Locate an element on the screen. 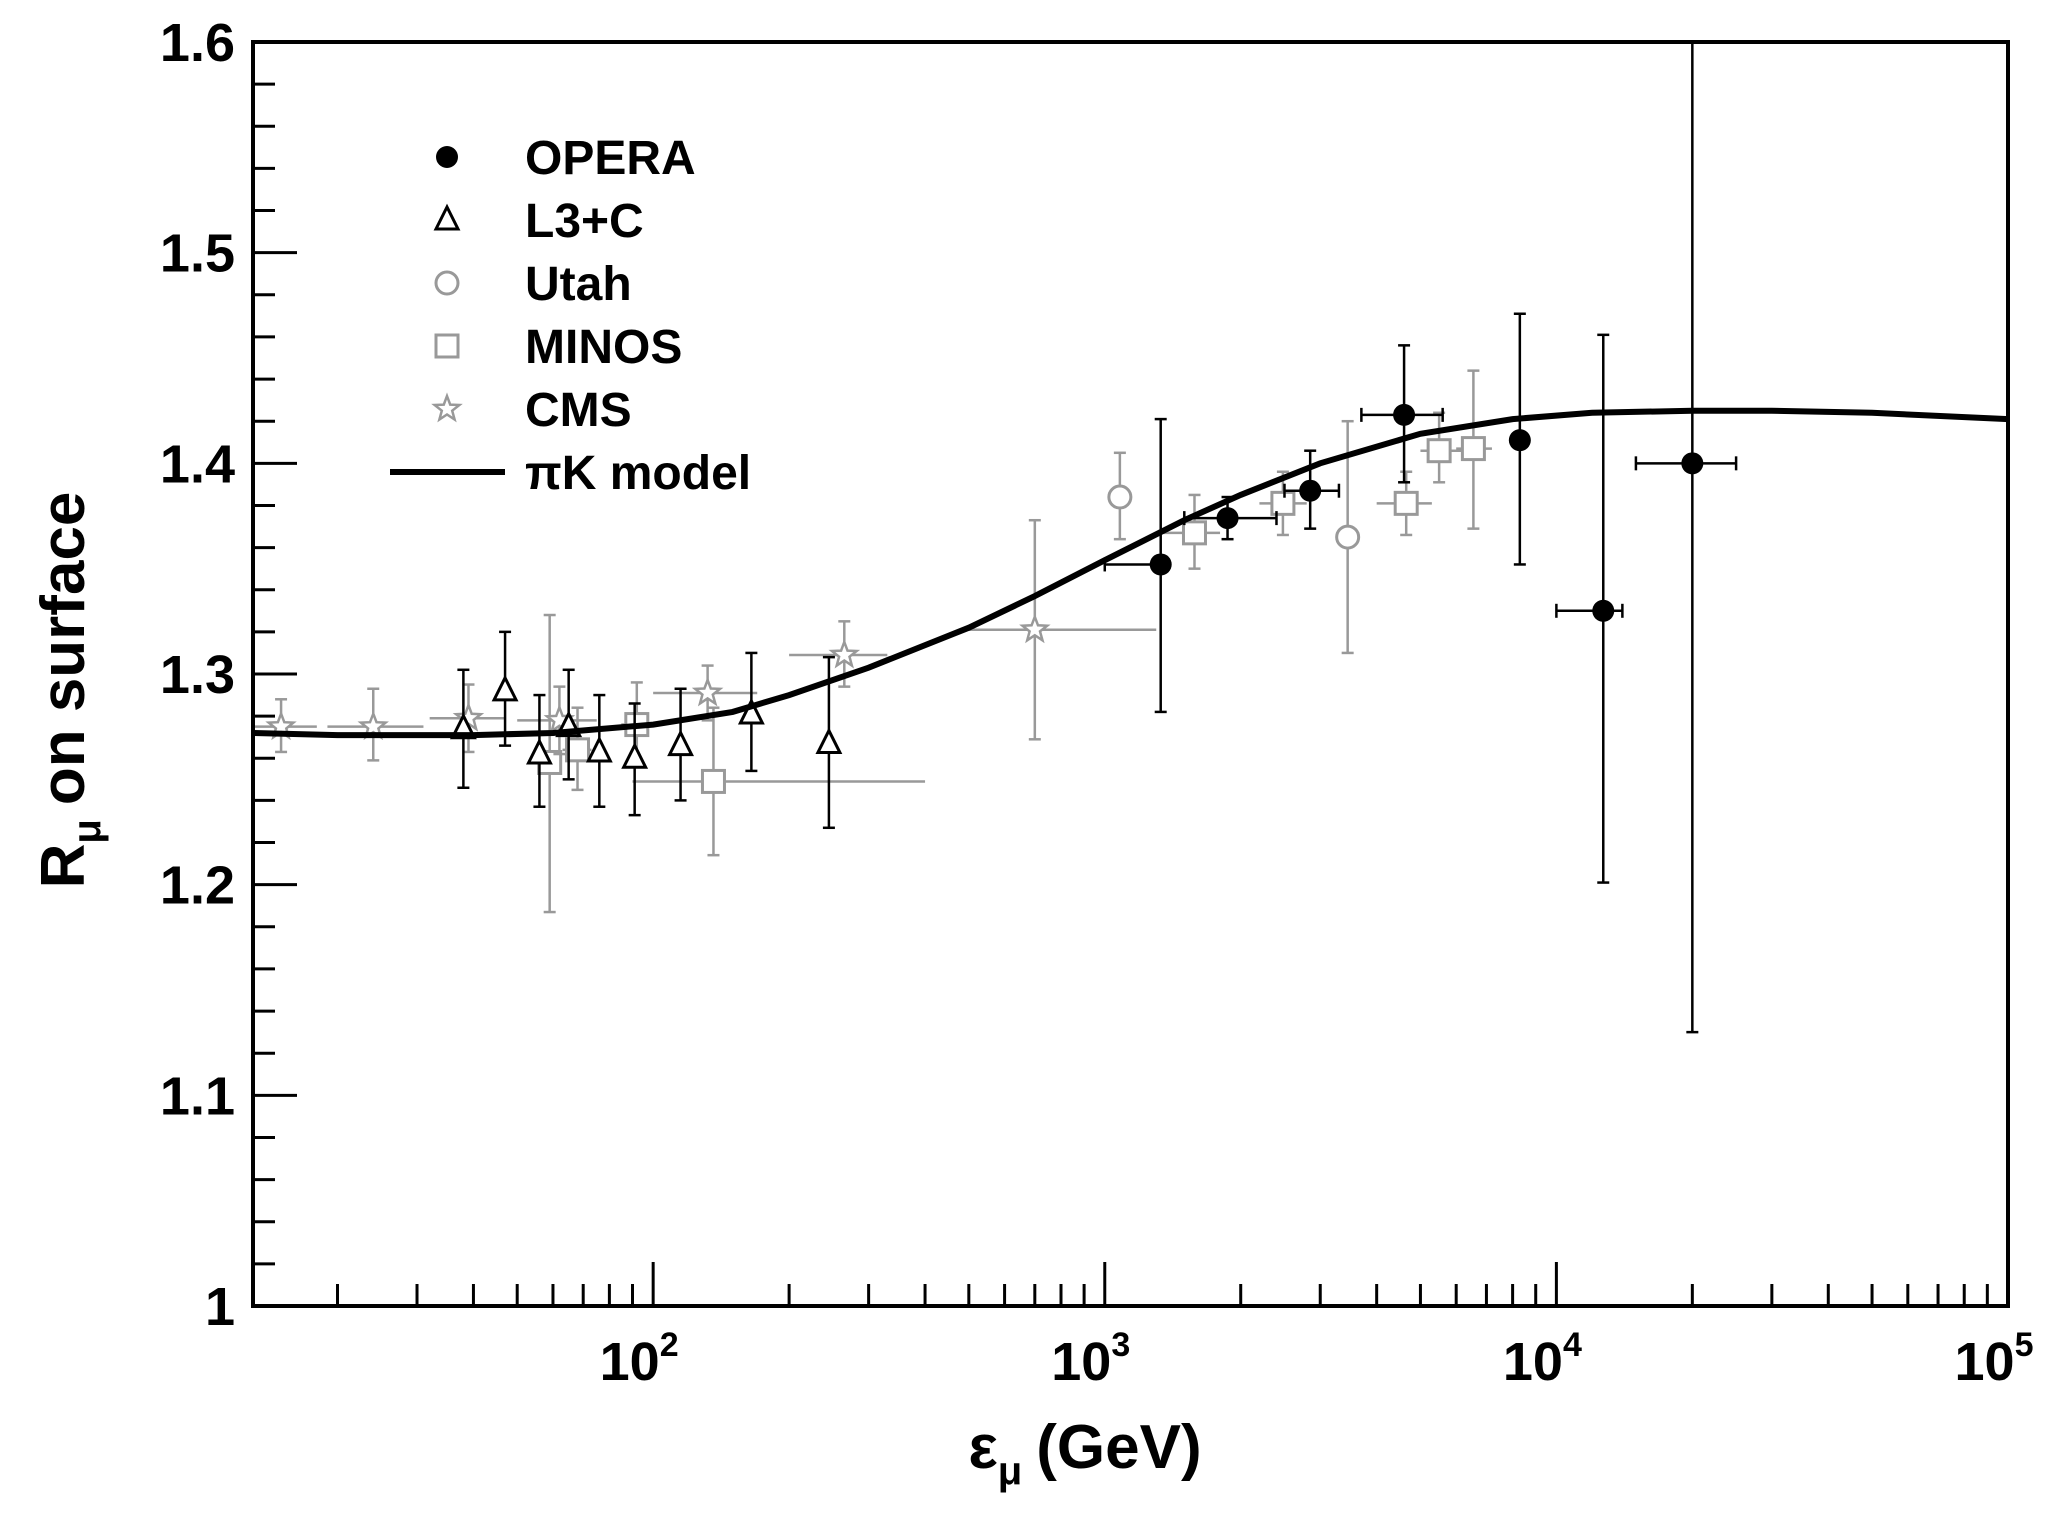 Image resolution: width=2062 pixels, height=1514 pixels. legend-marker-opera is located at coordinates (447, 157).